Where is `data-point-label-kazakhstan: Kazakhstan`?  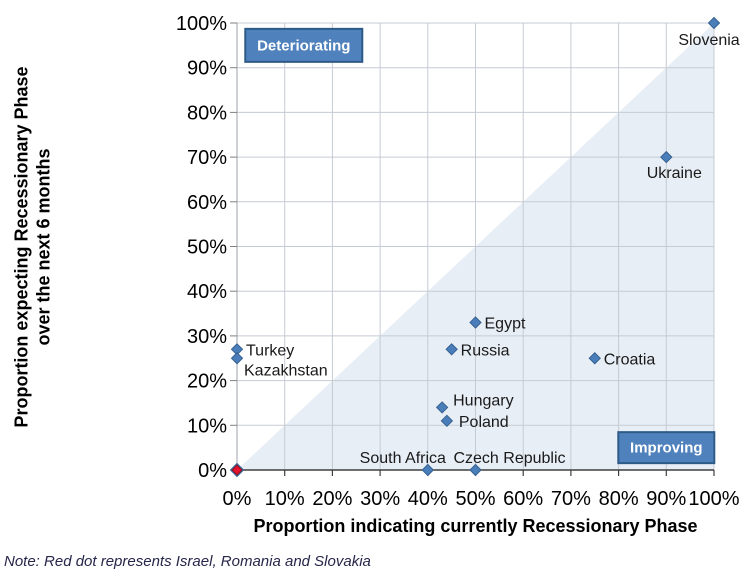
data-point-label-kazakhstan: Kazakhstan is located at coordinates (286, 370).